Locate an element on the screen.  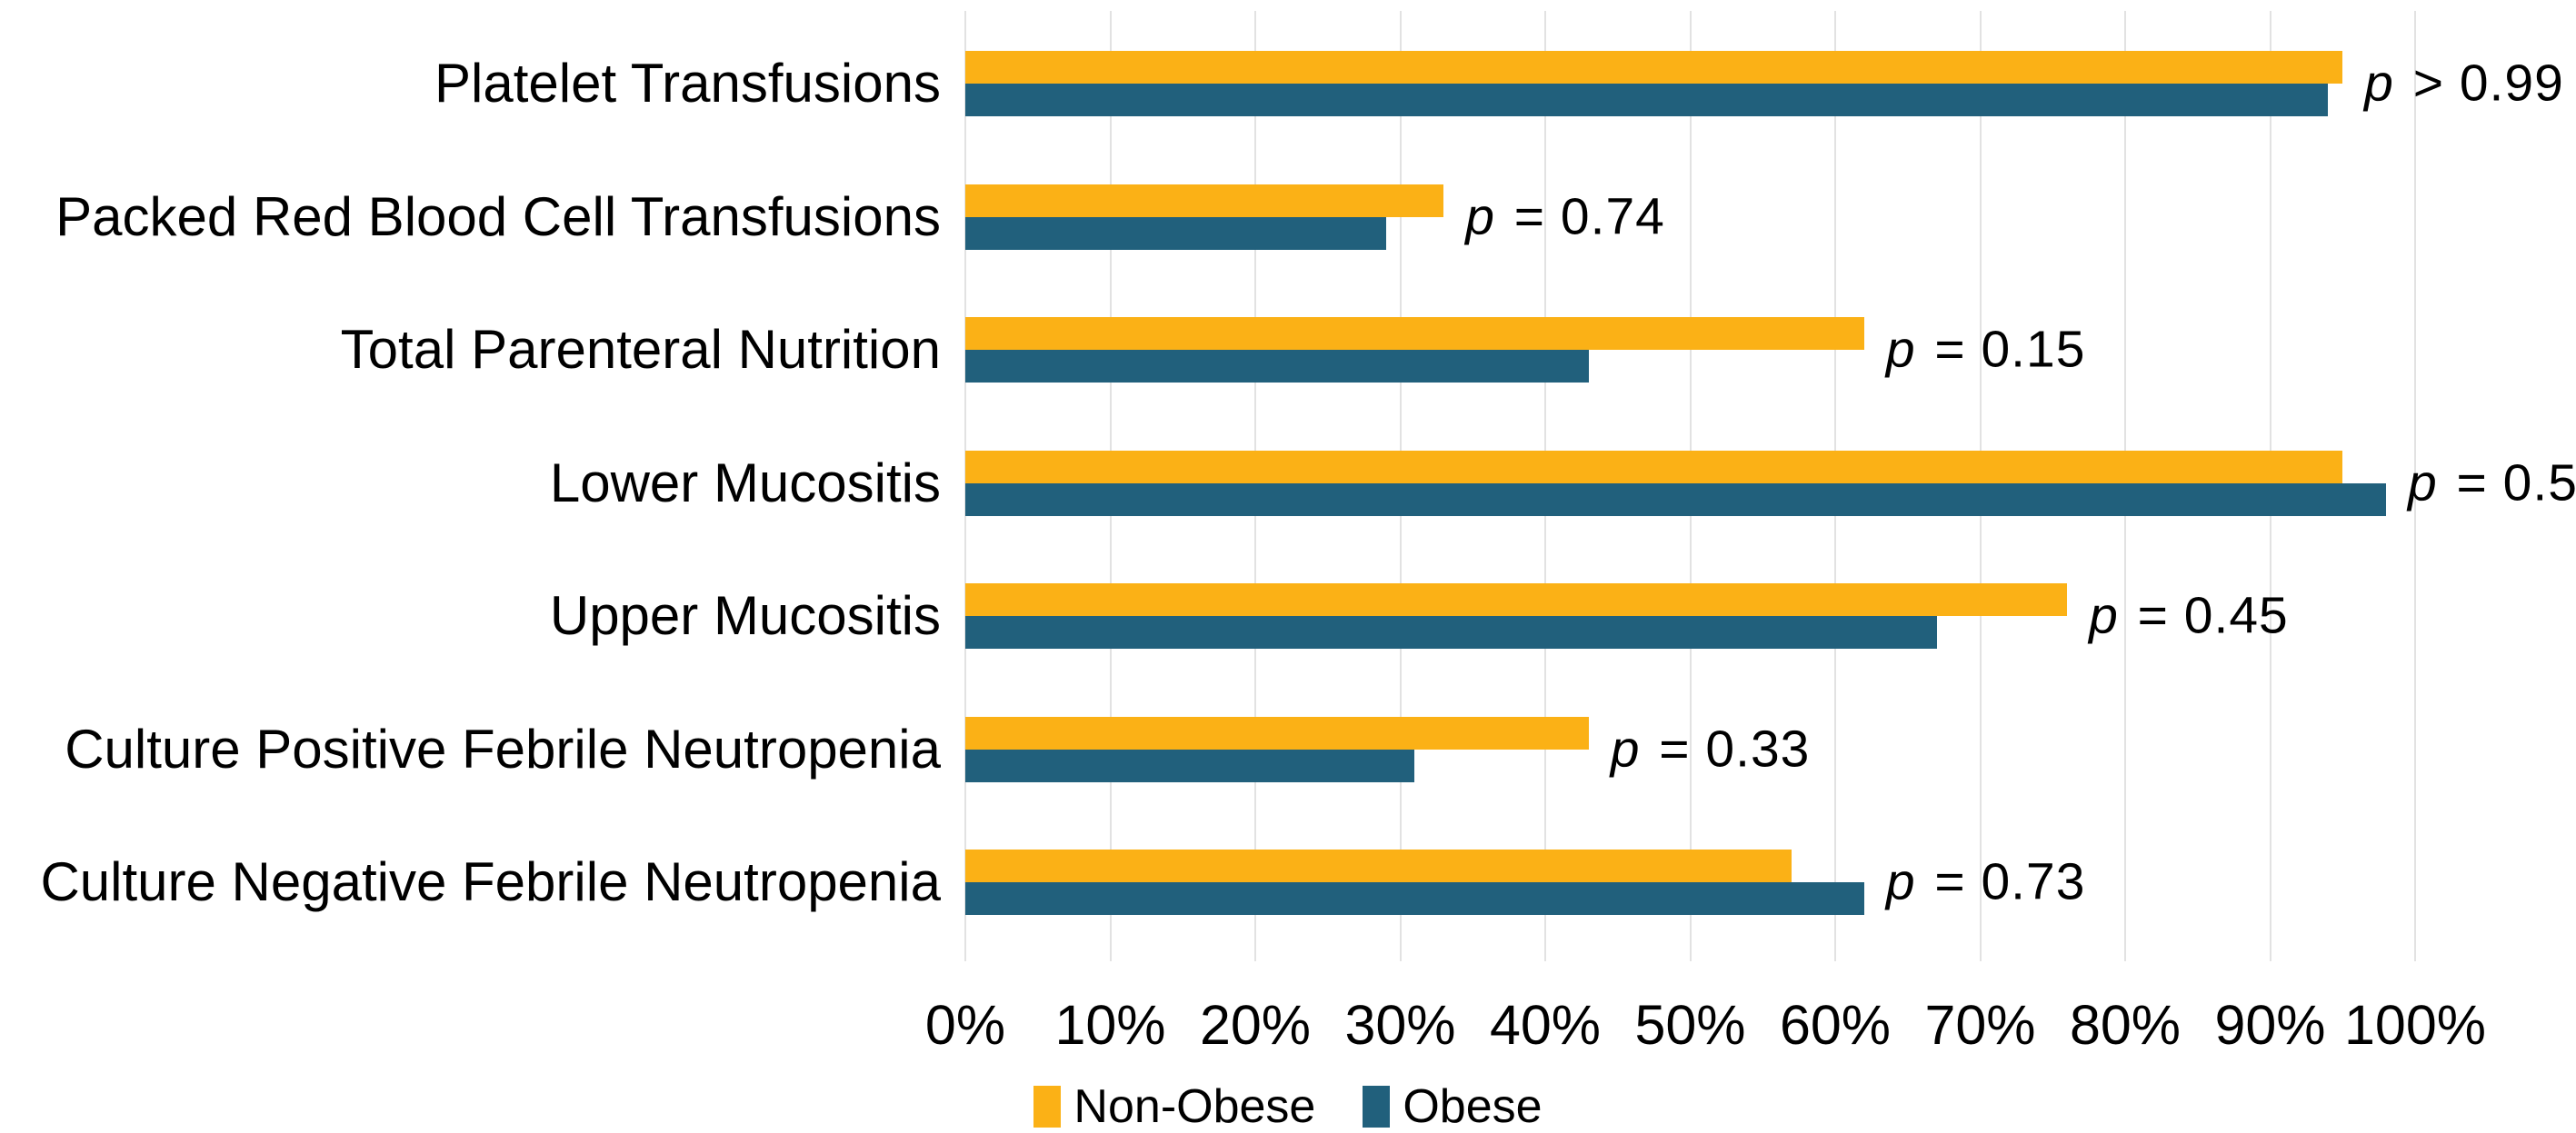
p-value-label: p = 0.5 is located at coordinates (2492, 482).